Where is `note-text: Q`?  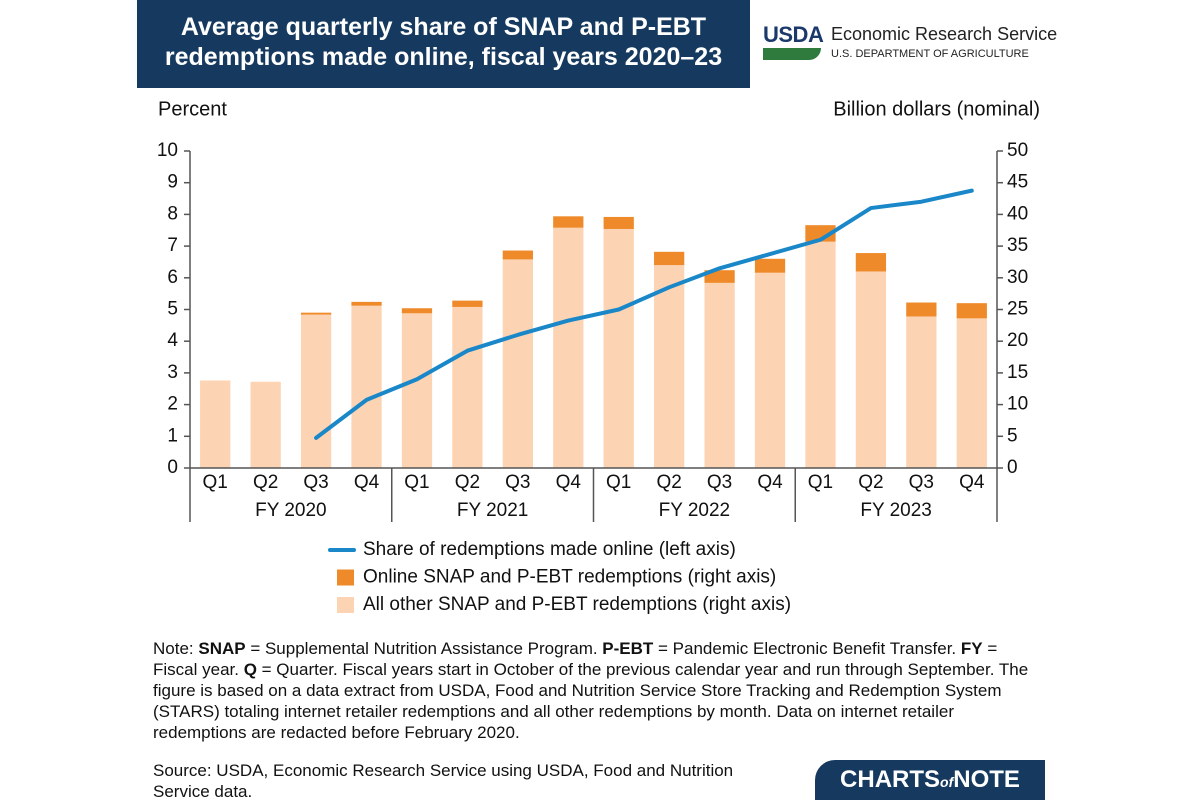
note-text: Q is located at coordinates (250, 669).